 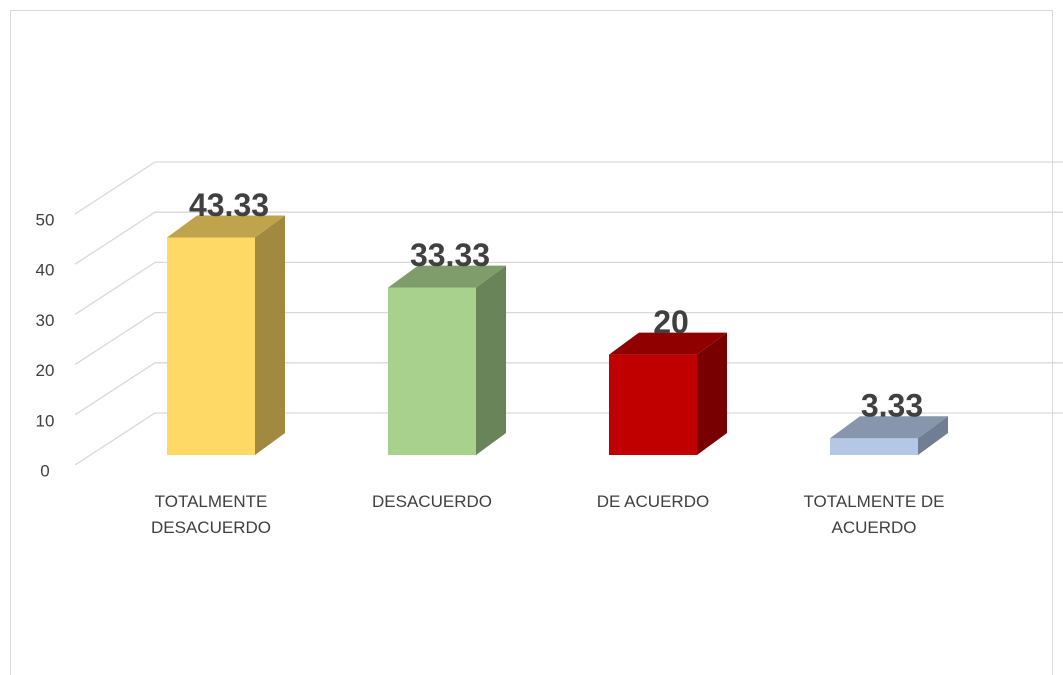 I want to click on y-tick-label: 0, so click(x=44, y=470).